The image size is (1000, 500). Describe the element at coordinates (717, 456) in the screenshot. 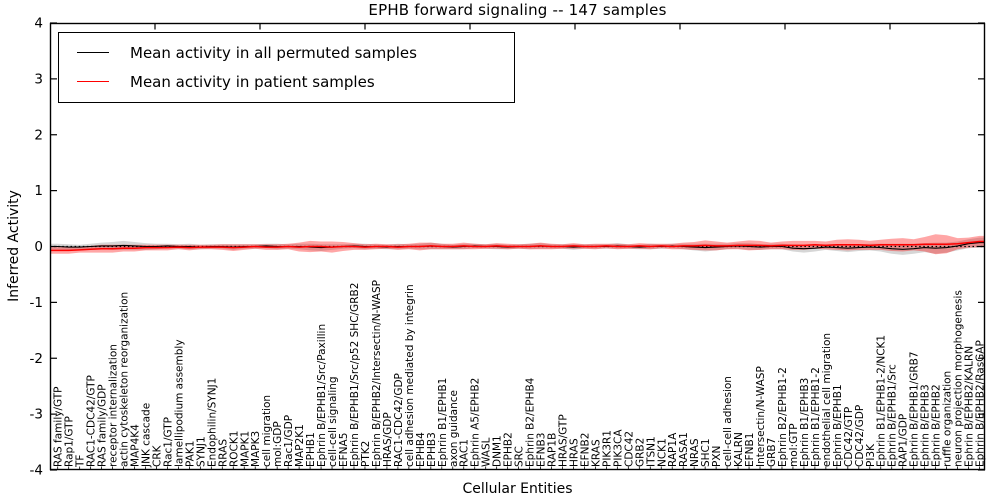

I see `x-tick-label: PXN` at that location.